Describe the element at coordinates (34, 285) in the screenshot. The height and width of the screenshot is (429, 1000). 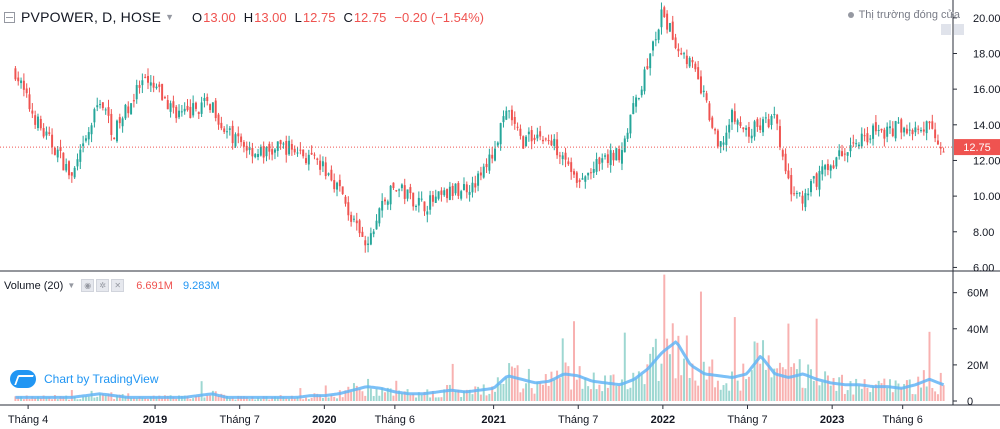
I see `volume-title: Volume (20)` at that location.